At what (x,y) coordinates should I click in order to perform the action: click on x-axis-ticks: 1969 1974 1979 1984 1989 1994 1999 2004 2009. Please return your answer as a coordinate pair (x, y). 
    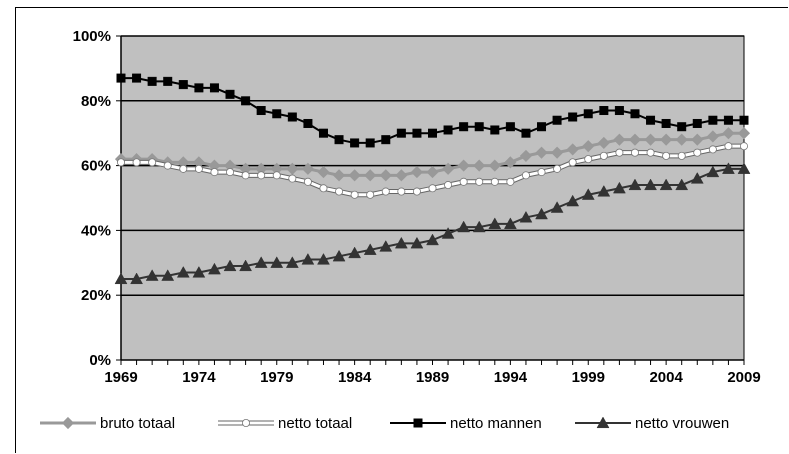
    Looking at the image, I should click on (432, 373).